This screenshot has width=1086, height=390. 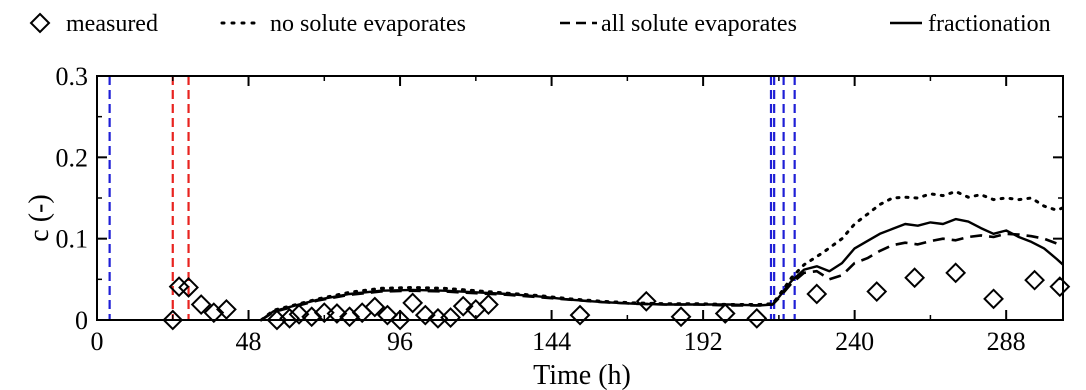 What do you see at coordinates (703, 341) in the screenshot?
I see `x-tick-label: 192` at bounding box center [703, 341].